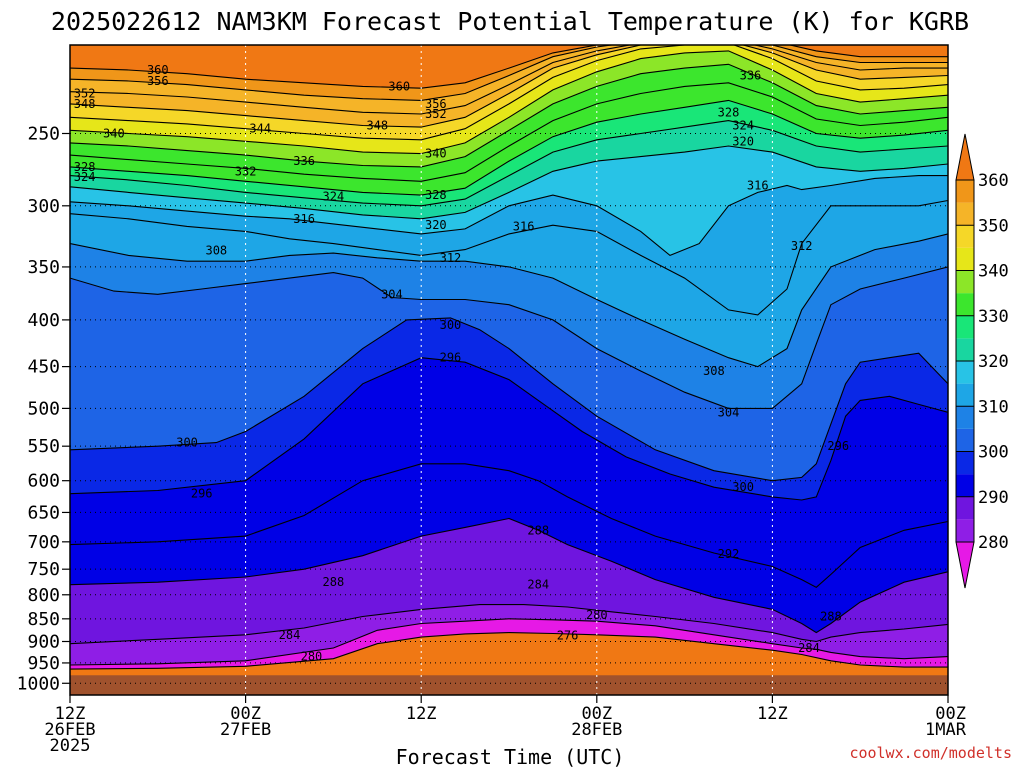 The width and height of the screenshot is (1024, 768). Describe the element at coordinates (993, 543) in the screenshot. I see `colorbar-label-280: 280` at that location.